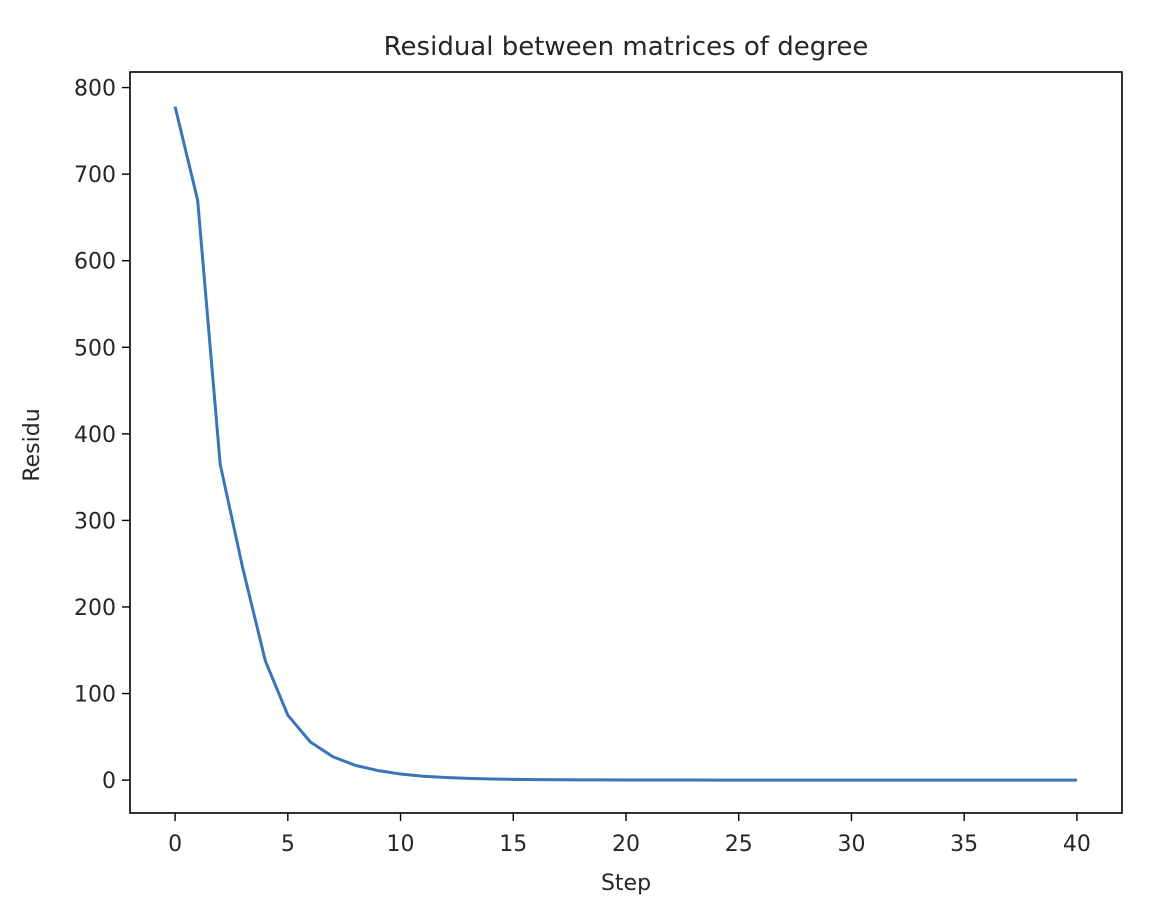 This screenshot has width=1162, height=914. Describe the element at coordinates (1077, 844) in the screenshot. I see `x-tick-label: 40` at that location.